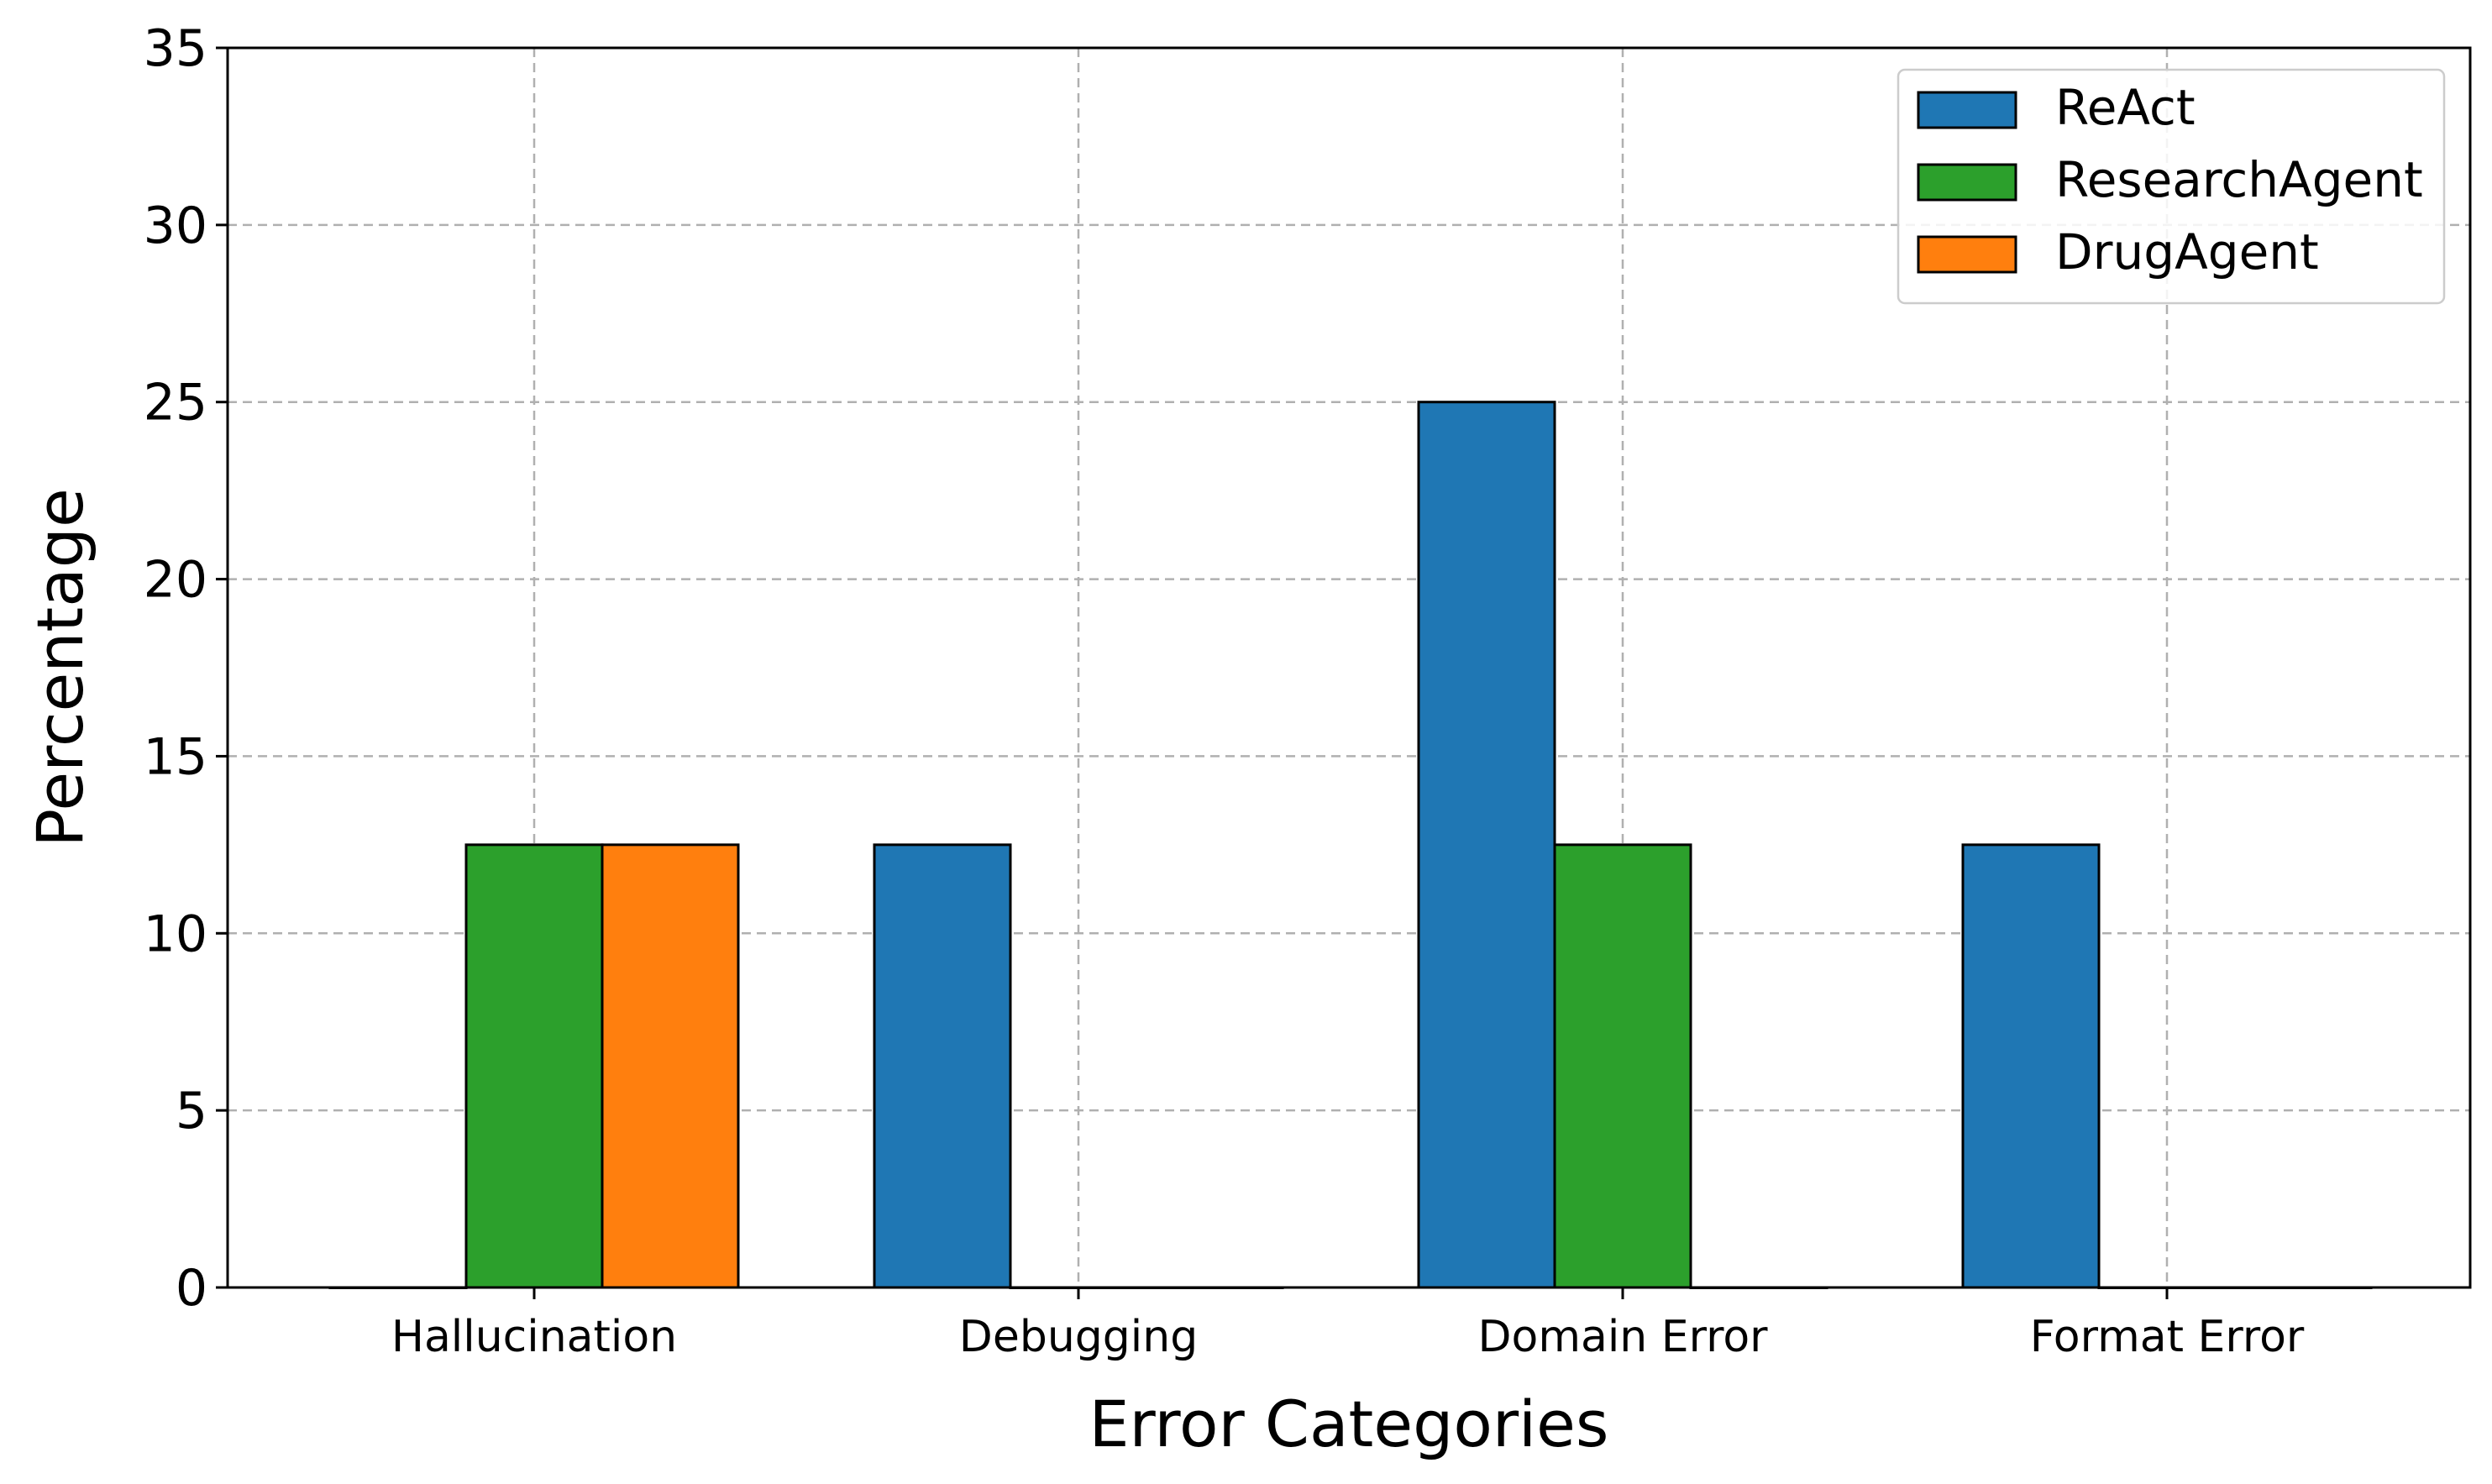  I want to click on x-tick-label: Debugging, so click(1079, 1337).